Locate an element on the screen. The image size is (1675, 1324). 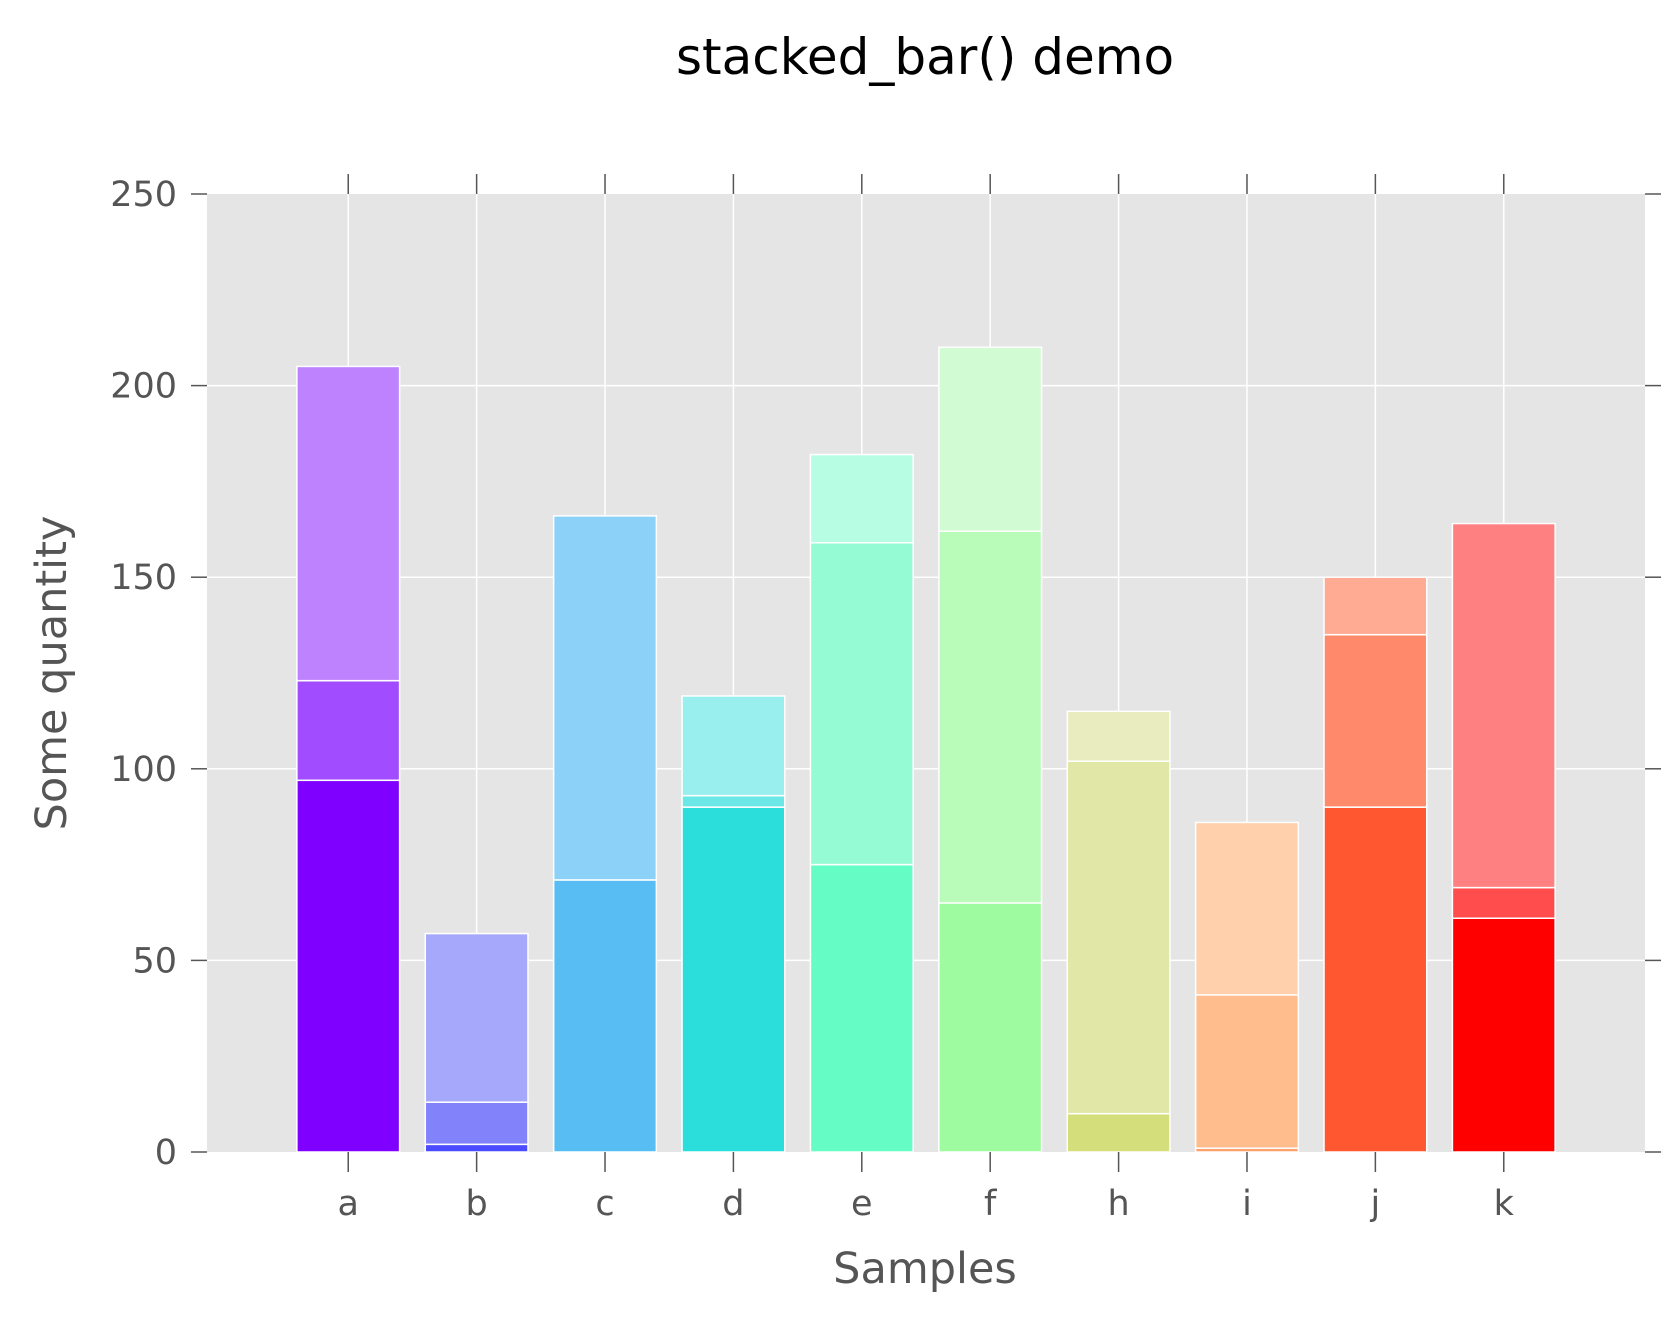
y-tick-label: 50 is located at coordinates (154, 961).